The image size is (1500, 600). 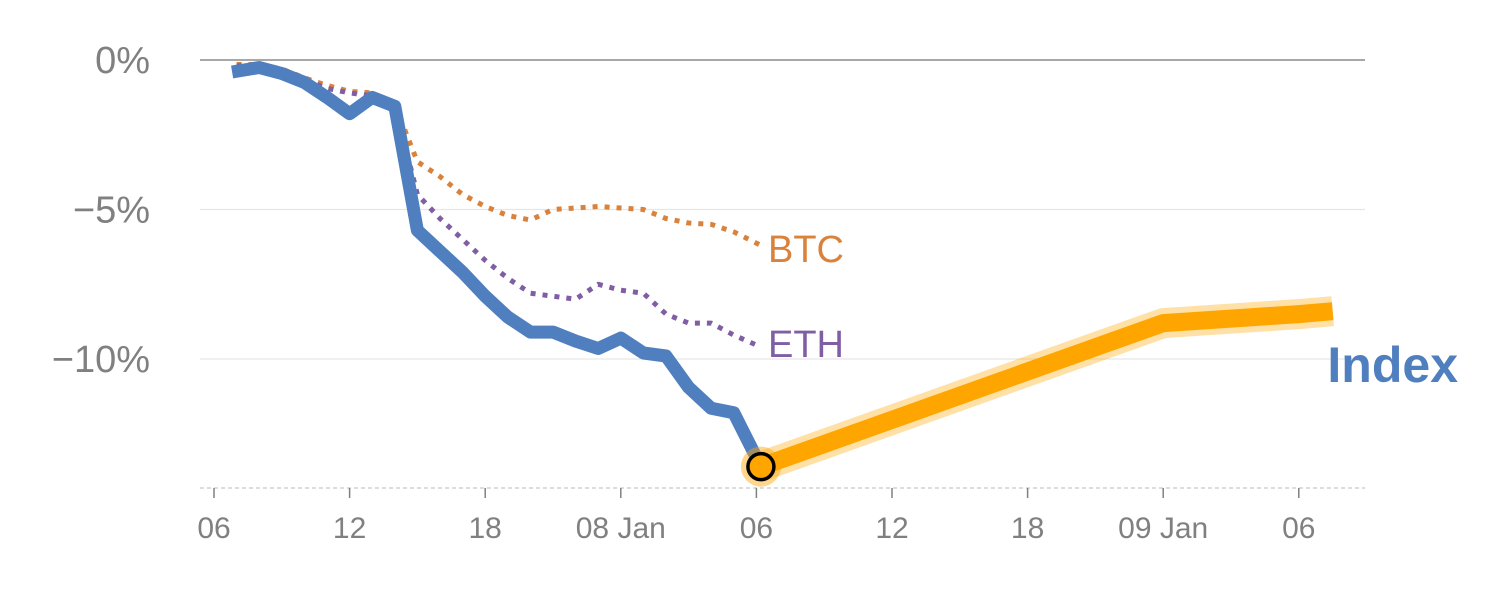 What do you see at coordinates (1045, 389) in the screenshot?
I see `series-line-highlight` at bounding box center [1045, 389].